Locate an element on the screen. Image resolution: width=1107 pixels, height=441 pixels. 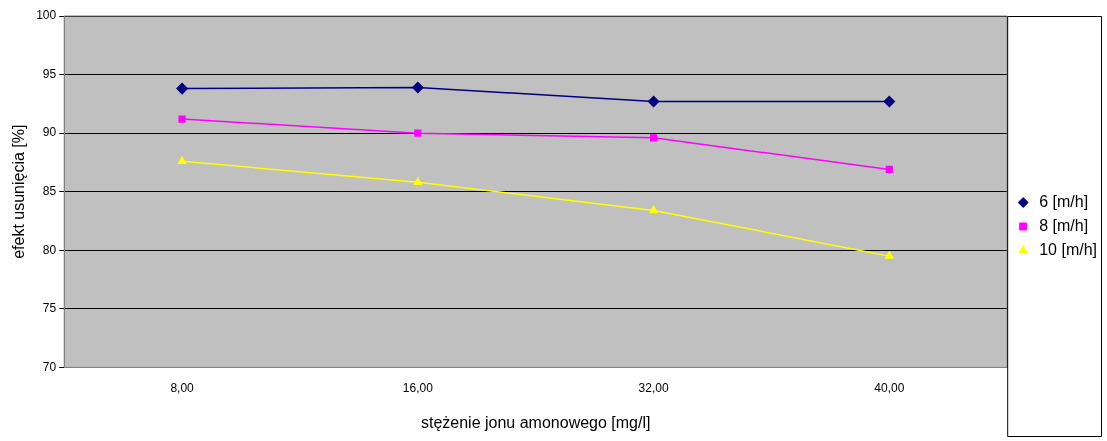
x-tick-label: 16,00 is located at coordinates (418, 387).